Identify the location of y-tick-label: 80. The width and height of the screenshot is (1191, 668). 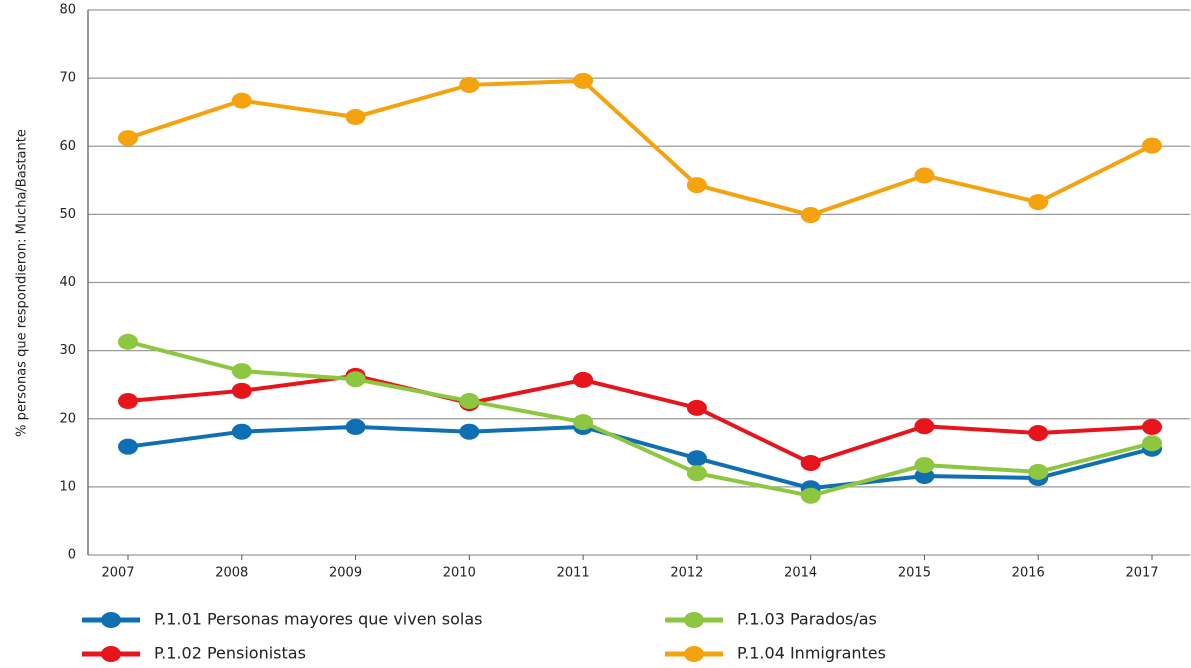
(67, 10).